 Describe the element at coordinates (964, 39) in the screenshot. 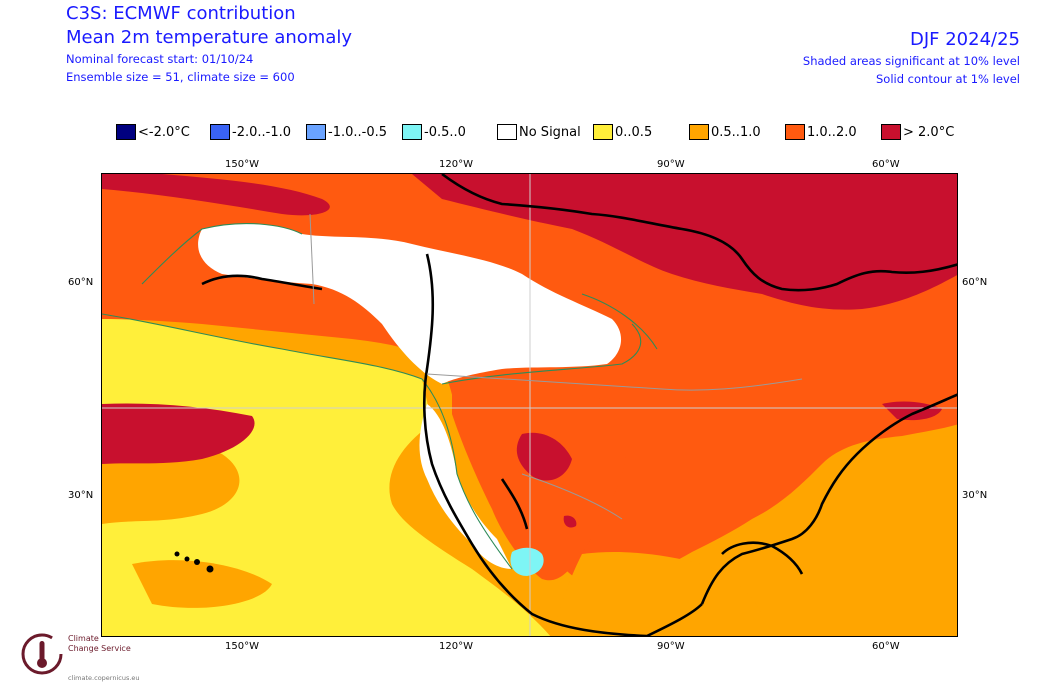

I see `forecast-period: DJF 2024/25` at that location.